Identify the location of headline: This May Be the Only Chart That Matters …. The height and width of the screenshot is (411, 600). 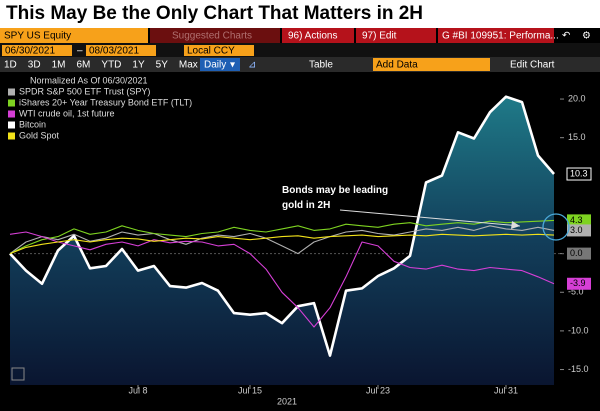
(214, 13).